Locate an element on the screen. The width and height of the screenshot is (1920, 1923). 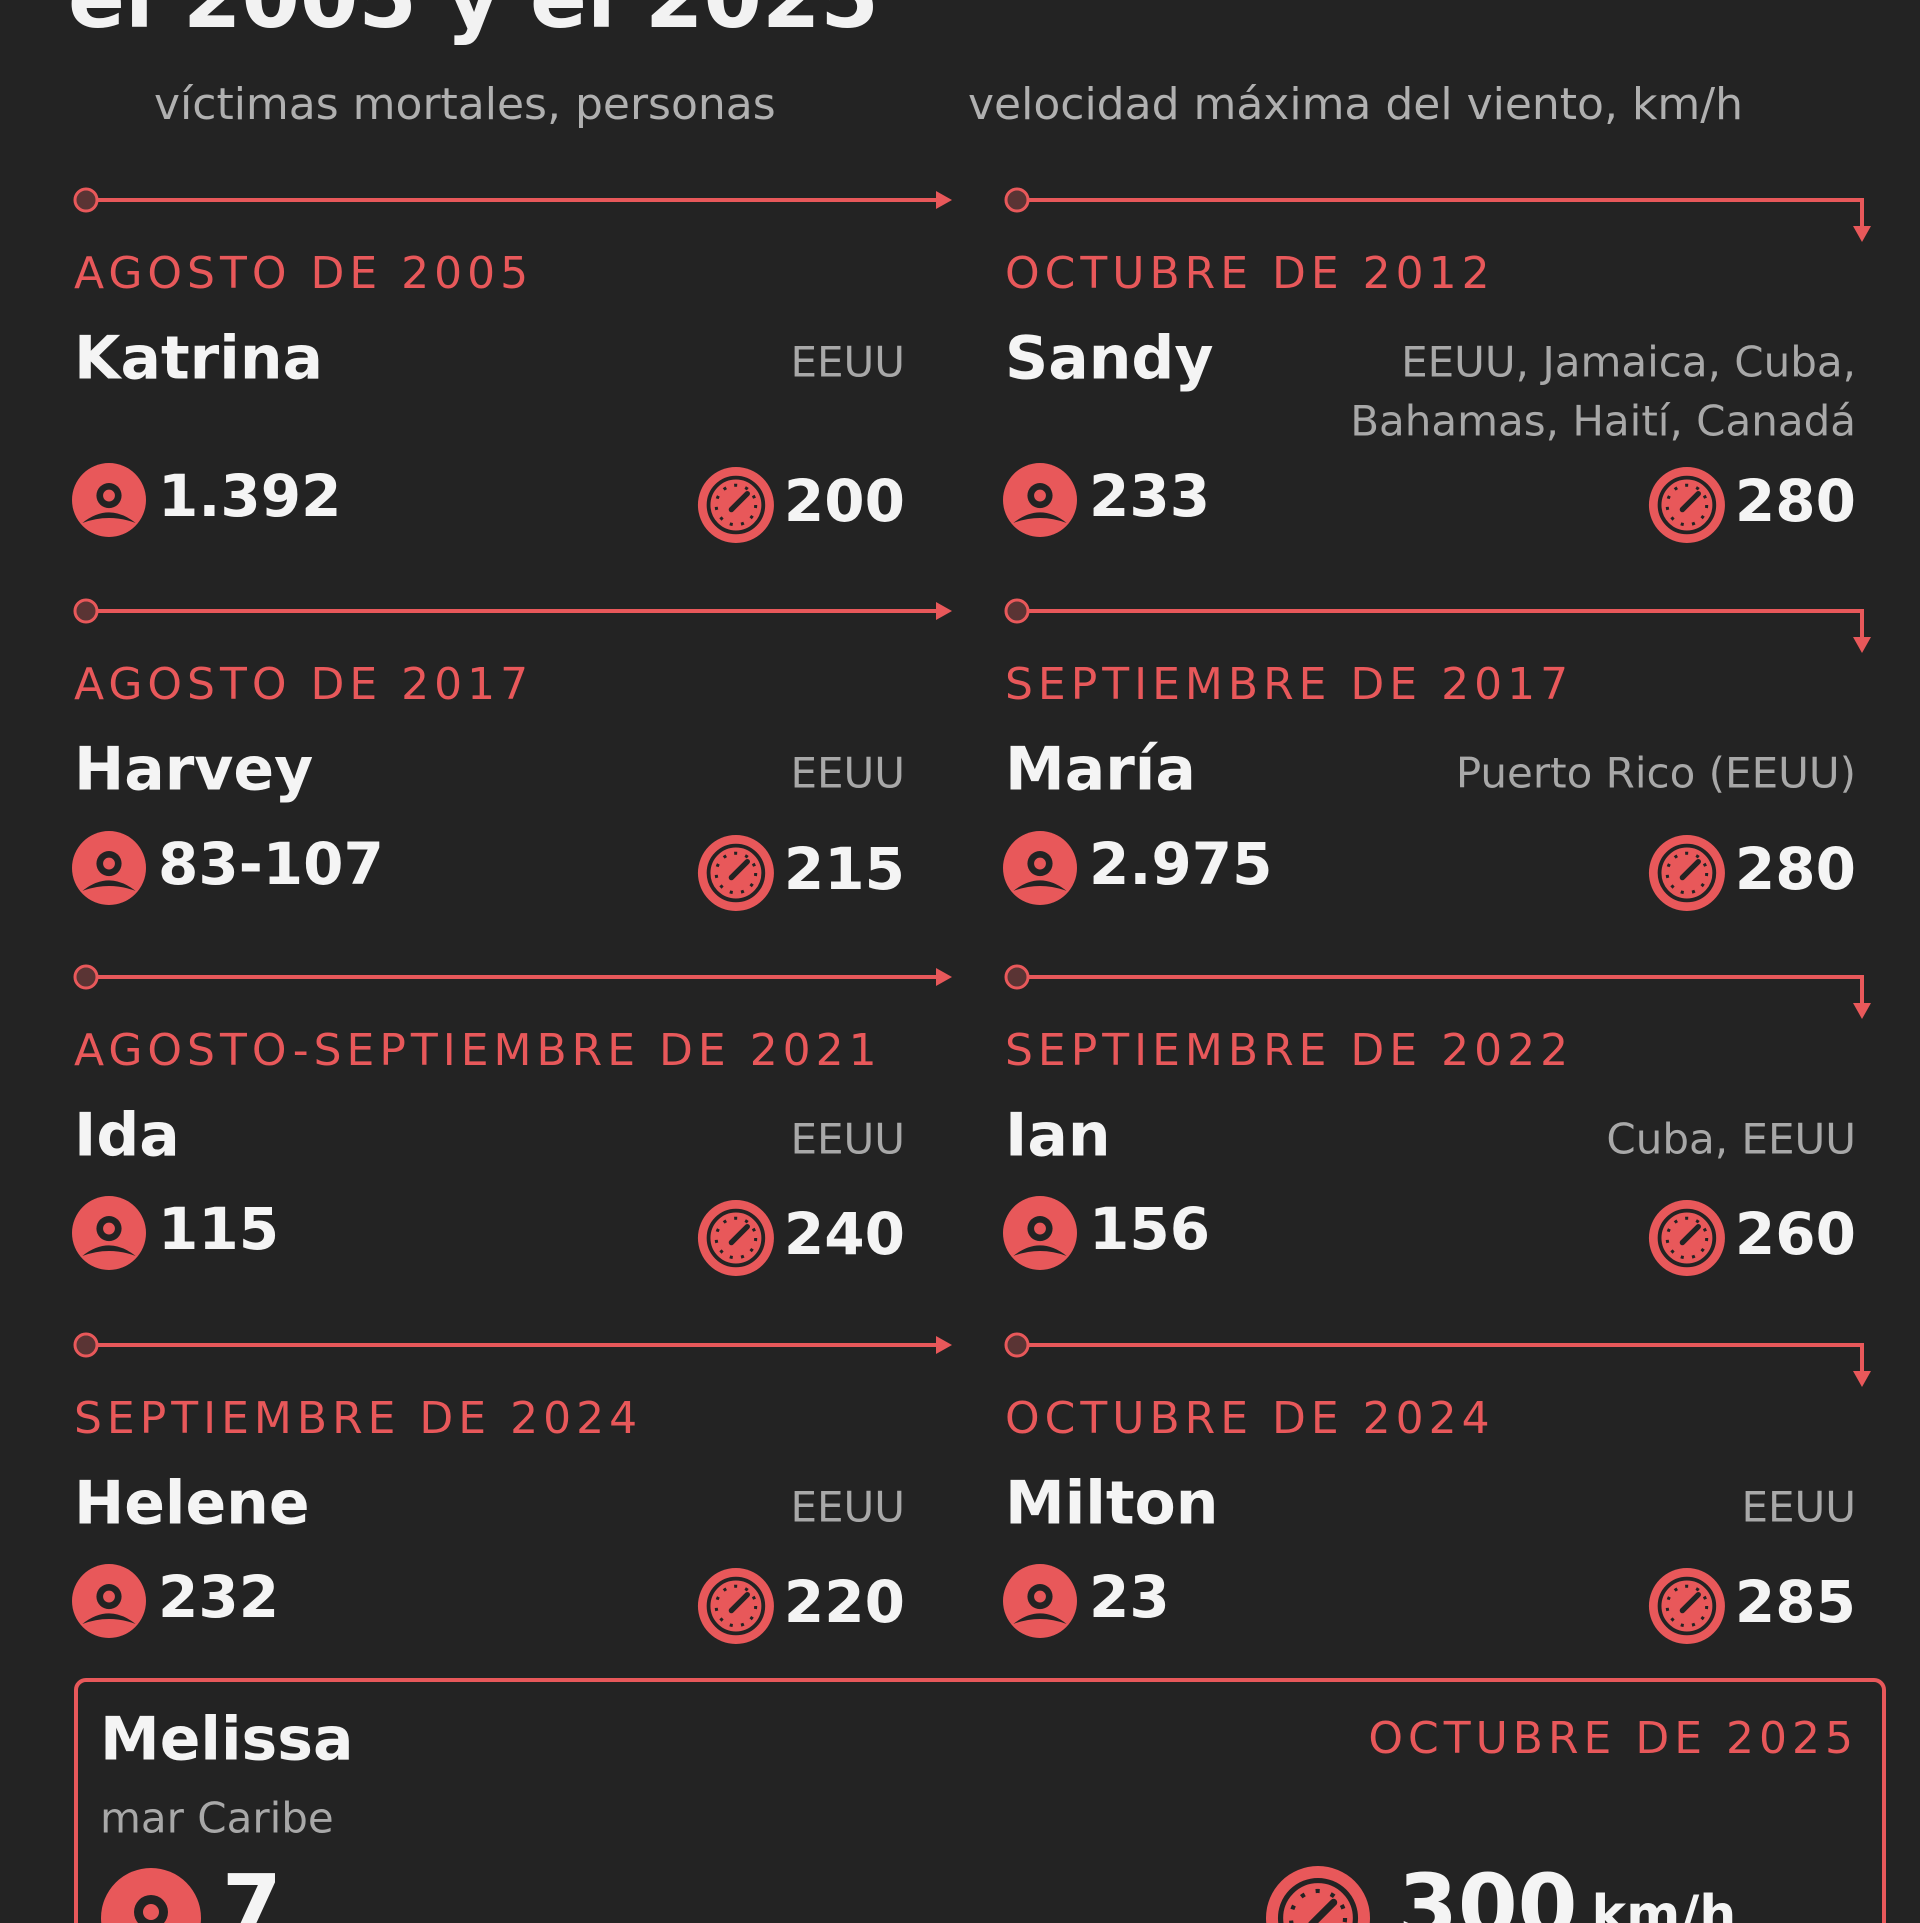
hurricane-name: Sandy is located at coordinates (1109, 359).